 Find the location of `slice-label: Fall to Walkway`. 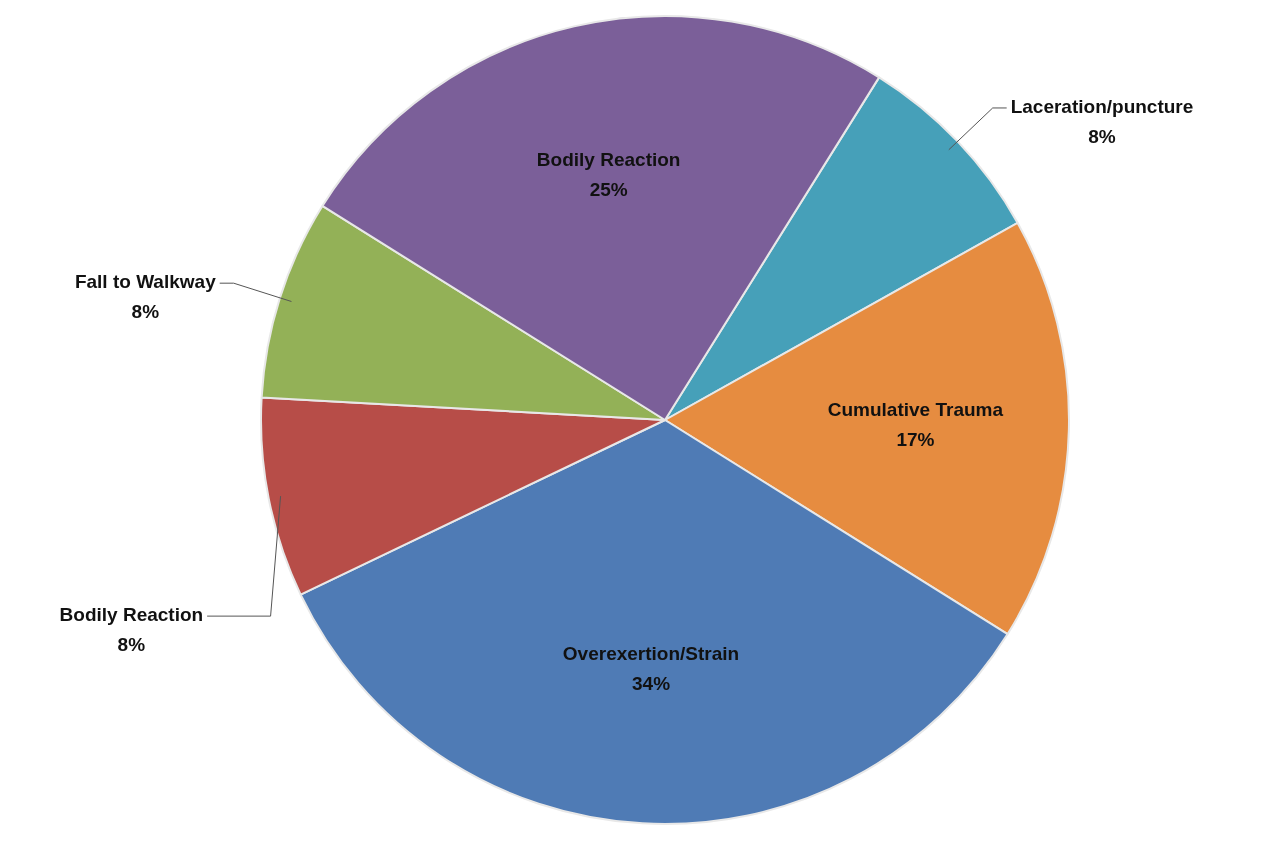

slice-label: Fall to Walkway is located at coordinates (145, 282).